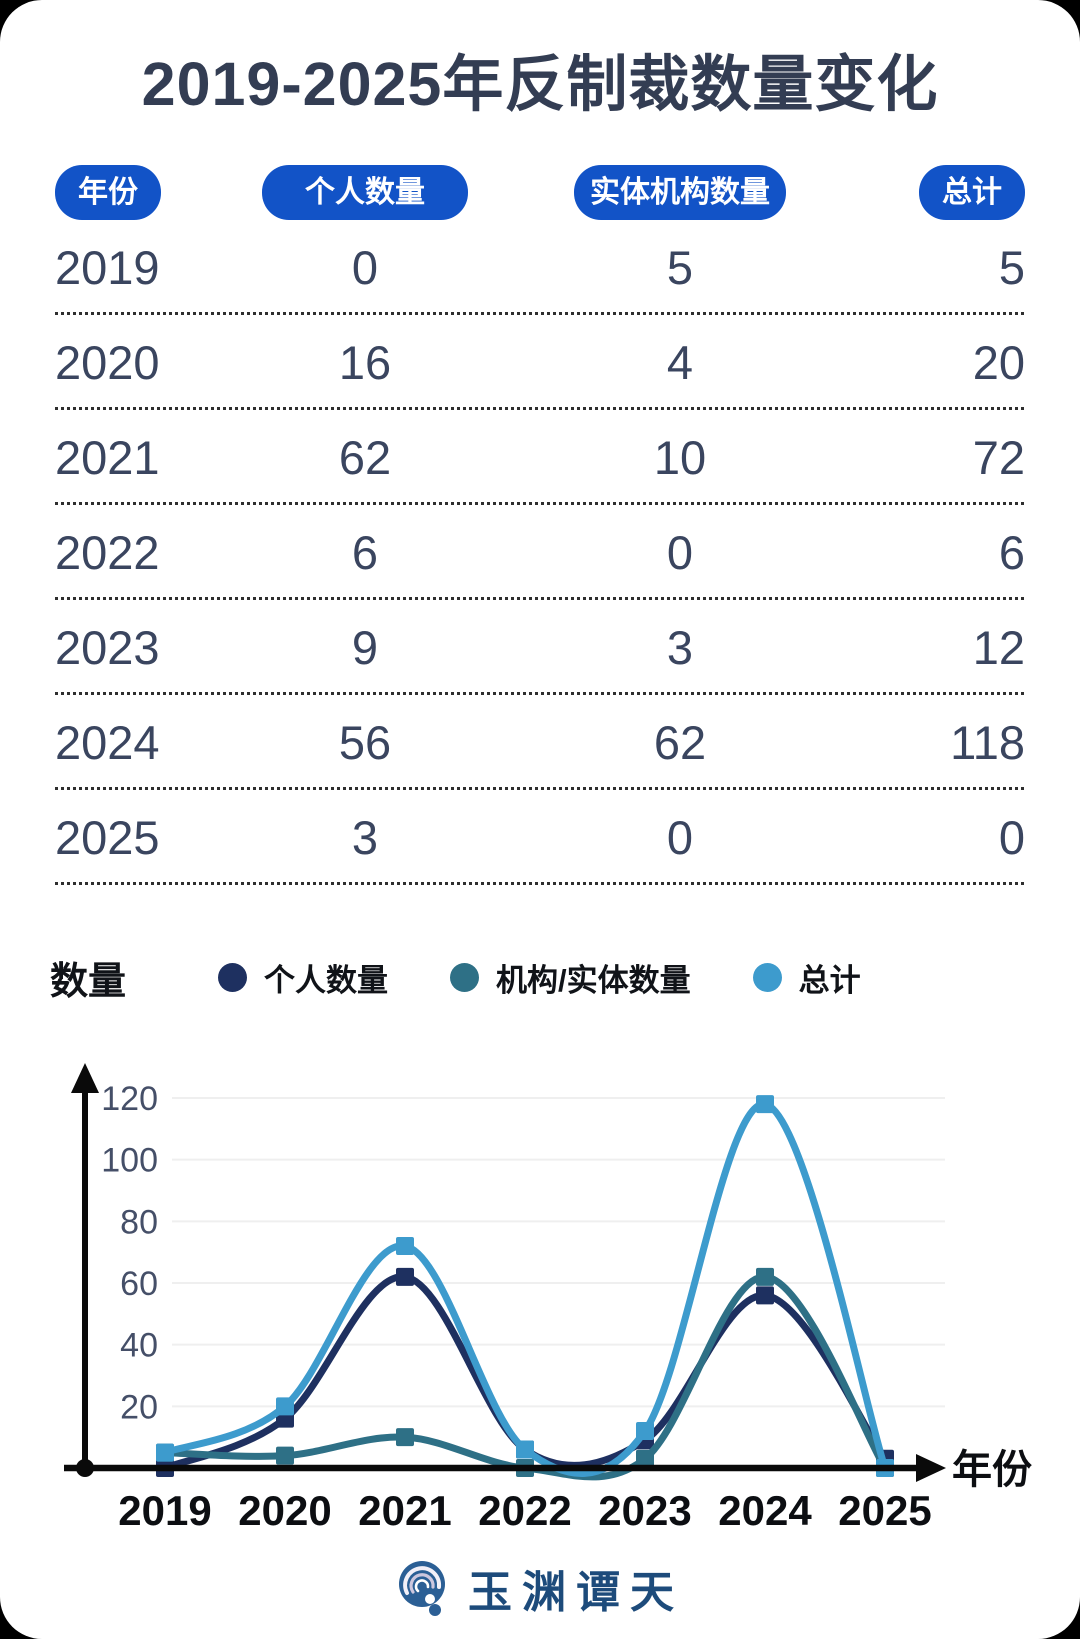 Image resolution: width=1080 pixels, height=1639 pixels. Describe the element at coordinates (767, 977) in the screenshot. I see `legend-dot-total` at that location.